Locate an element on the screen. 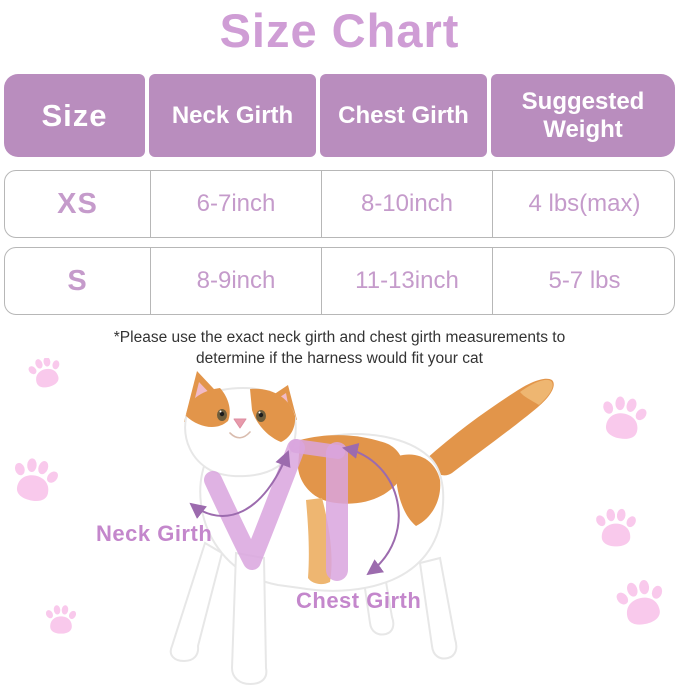  table-row-s: S 8-9inch 11-13inch 5-7 lbs is located at coordinates (339, 281).